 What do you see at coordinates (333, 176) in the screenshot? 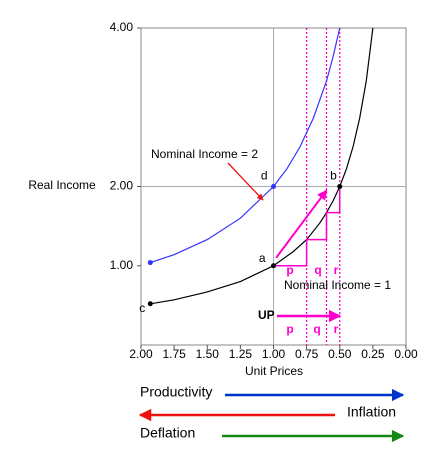
I see `point-label: b` at bounding box center [333, 176].